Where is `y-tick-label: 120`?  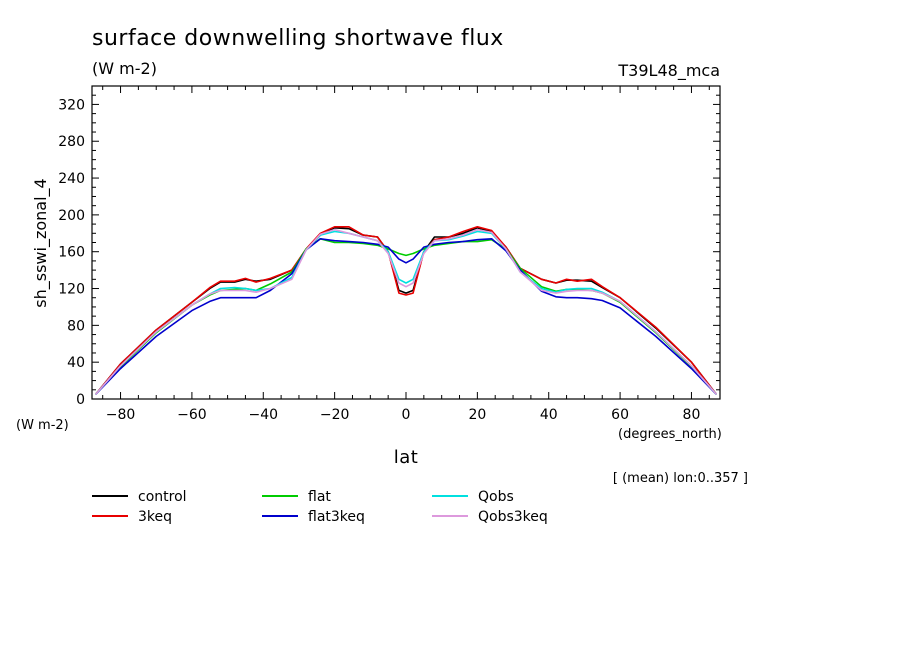 y-tick-label: 120 is located at coordinates (71, 290).